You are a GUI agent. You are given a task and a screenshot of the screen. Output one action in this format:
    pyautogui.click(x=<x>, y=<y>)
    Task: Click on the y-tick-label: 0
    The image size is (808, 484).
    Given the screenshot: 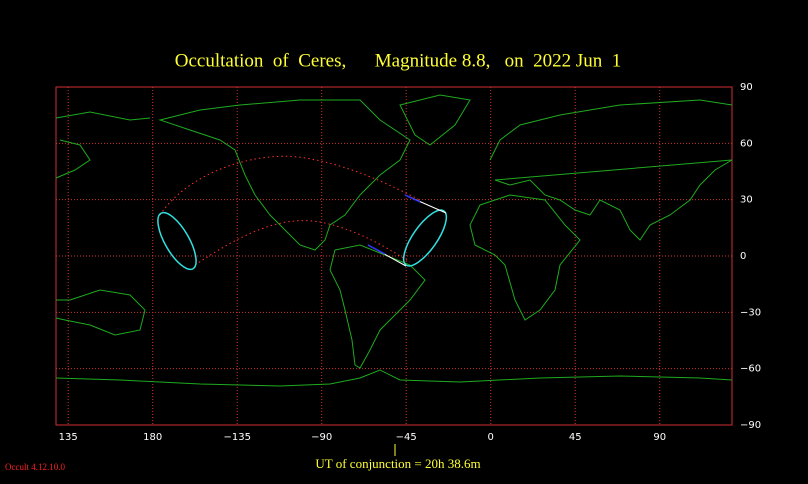 What is the action you would take?
    pyautogui.click(x=743, y=256)
    